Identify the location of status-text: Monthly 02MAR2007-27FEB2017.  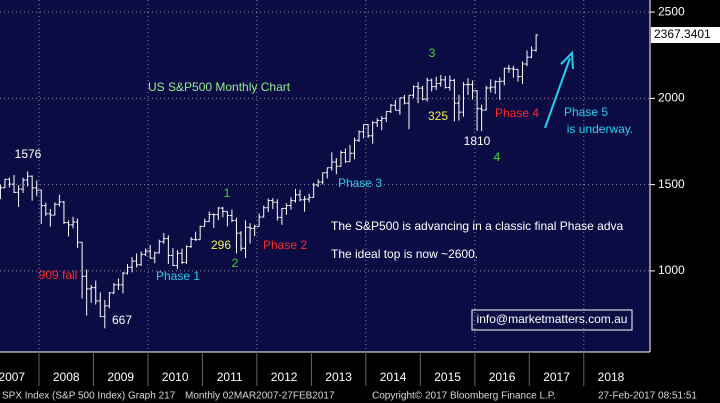
(260, 396).